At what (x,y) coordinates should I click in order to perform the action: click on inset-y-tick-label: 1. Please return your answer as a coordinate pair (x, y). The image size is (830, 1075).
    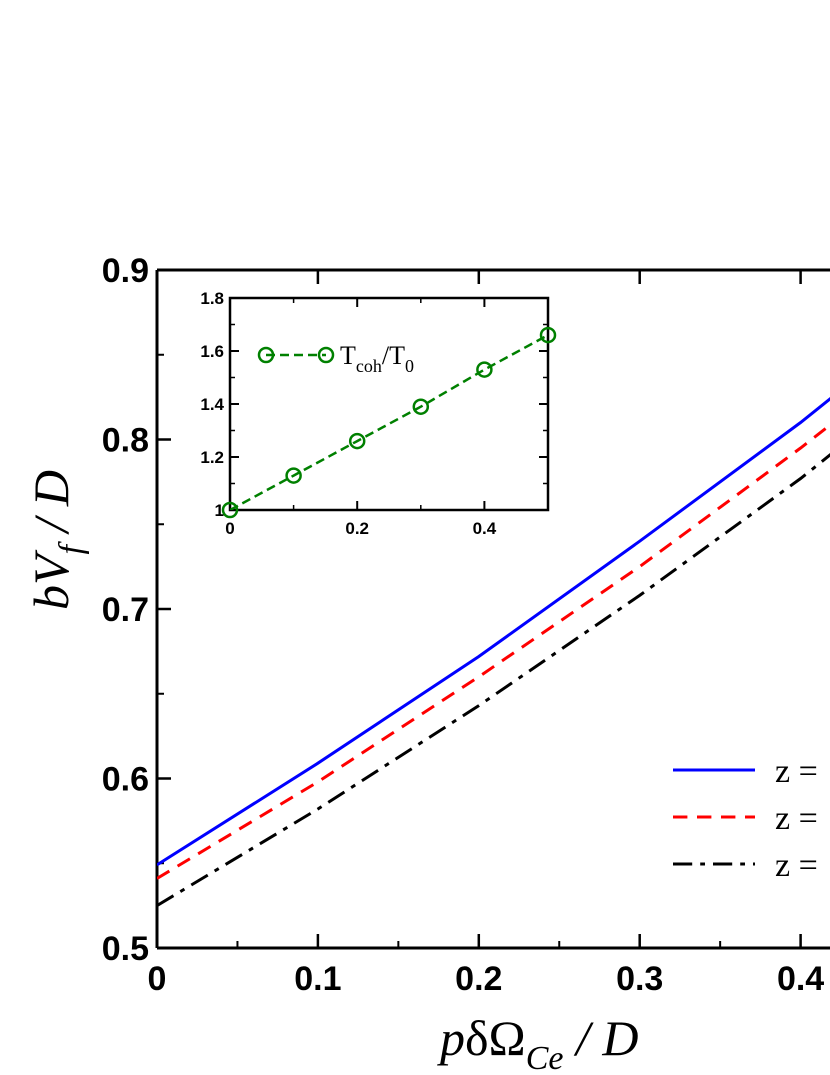
    Looking at the image, I should click on (219, 510).